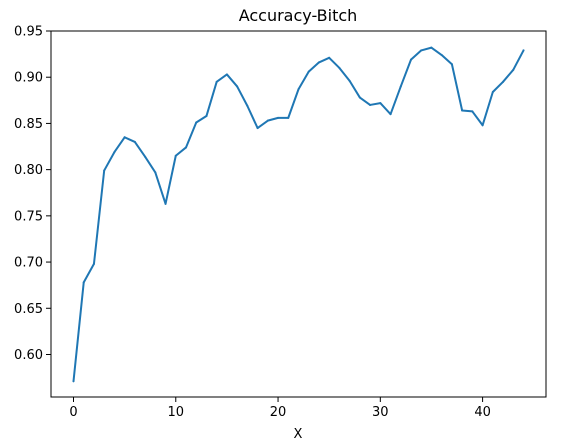 Image resolution: width=569 pixels, height=443 pixels. What do you see at coordinates (28, 78) in the screenshot?
I see `y-tick-label: 0.90` at bounding box center [28, 78].